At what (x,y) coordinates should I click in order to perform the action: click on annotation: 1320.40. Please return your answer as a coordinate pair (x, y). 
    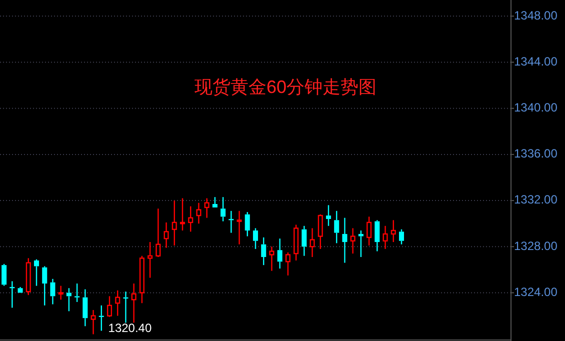
    Looking at the image, I should click on (130, 328).